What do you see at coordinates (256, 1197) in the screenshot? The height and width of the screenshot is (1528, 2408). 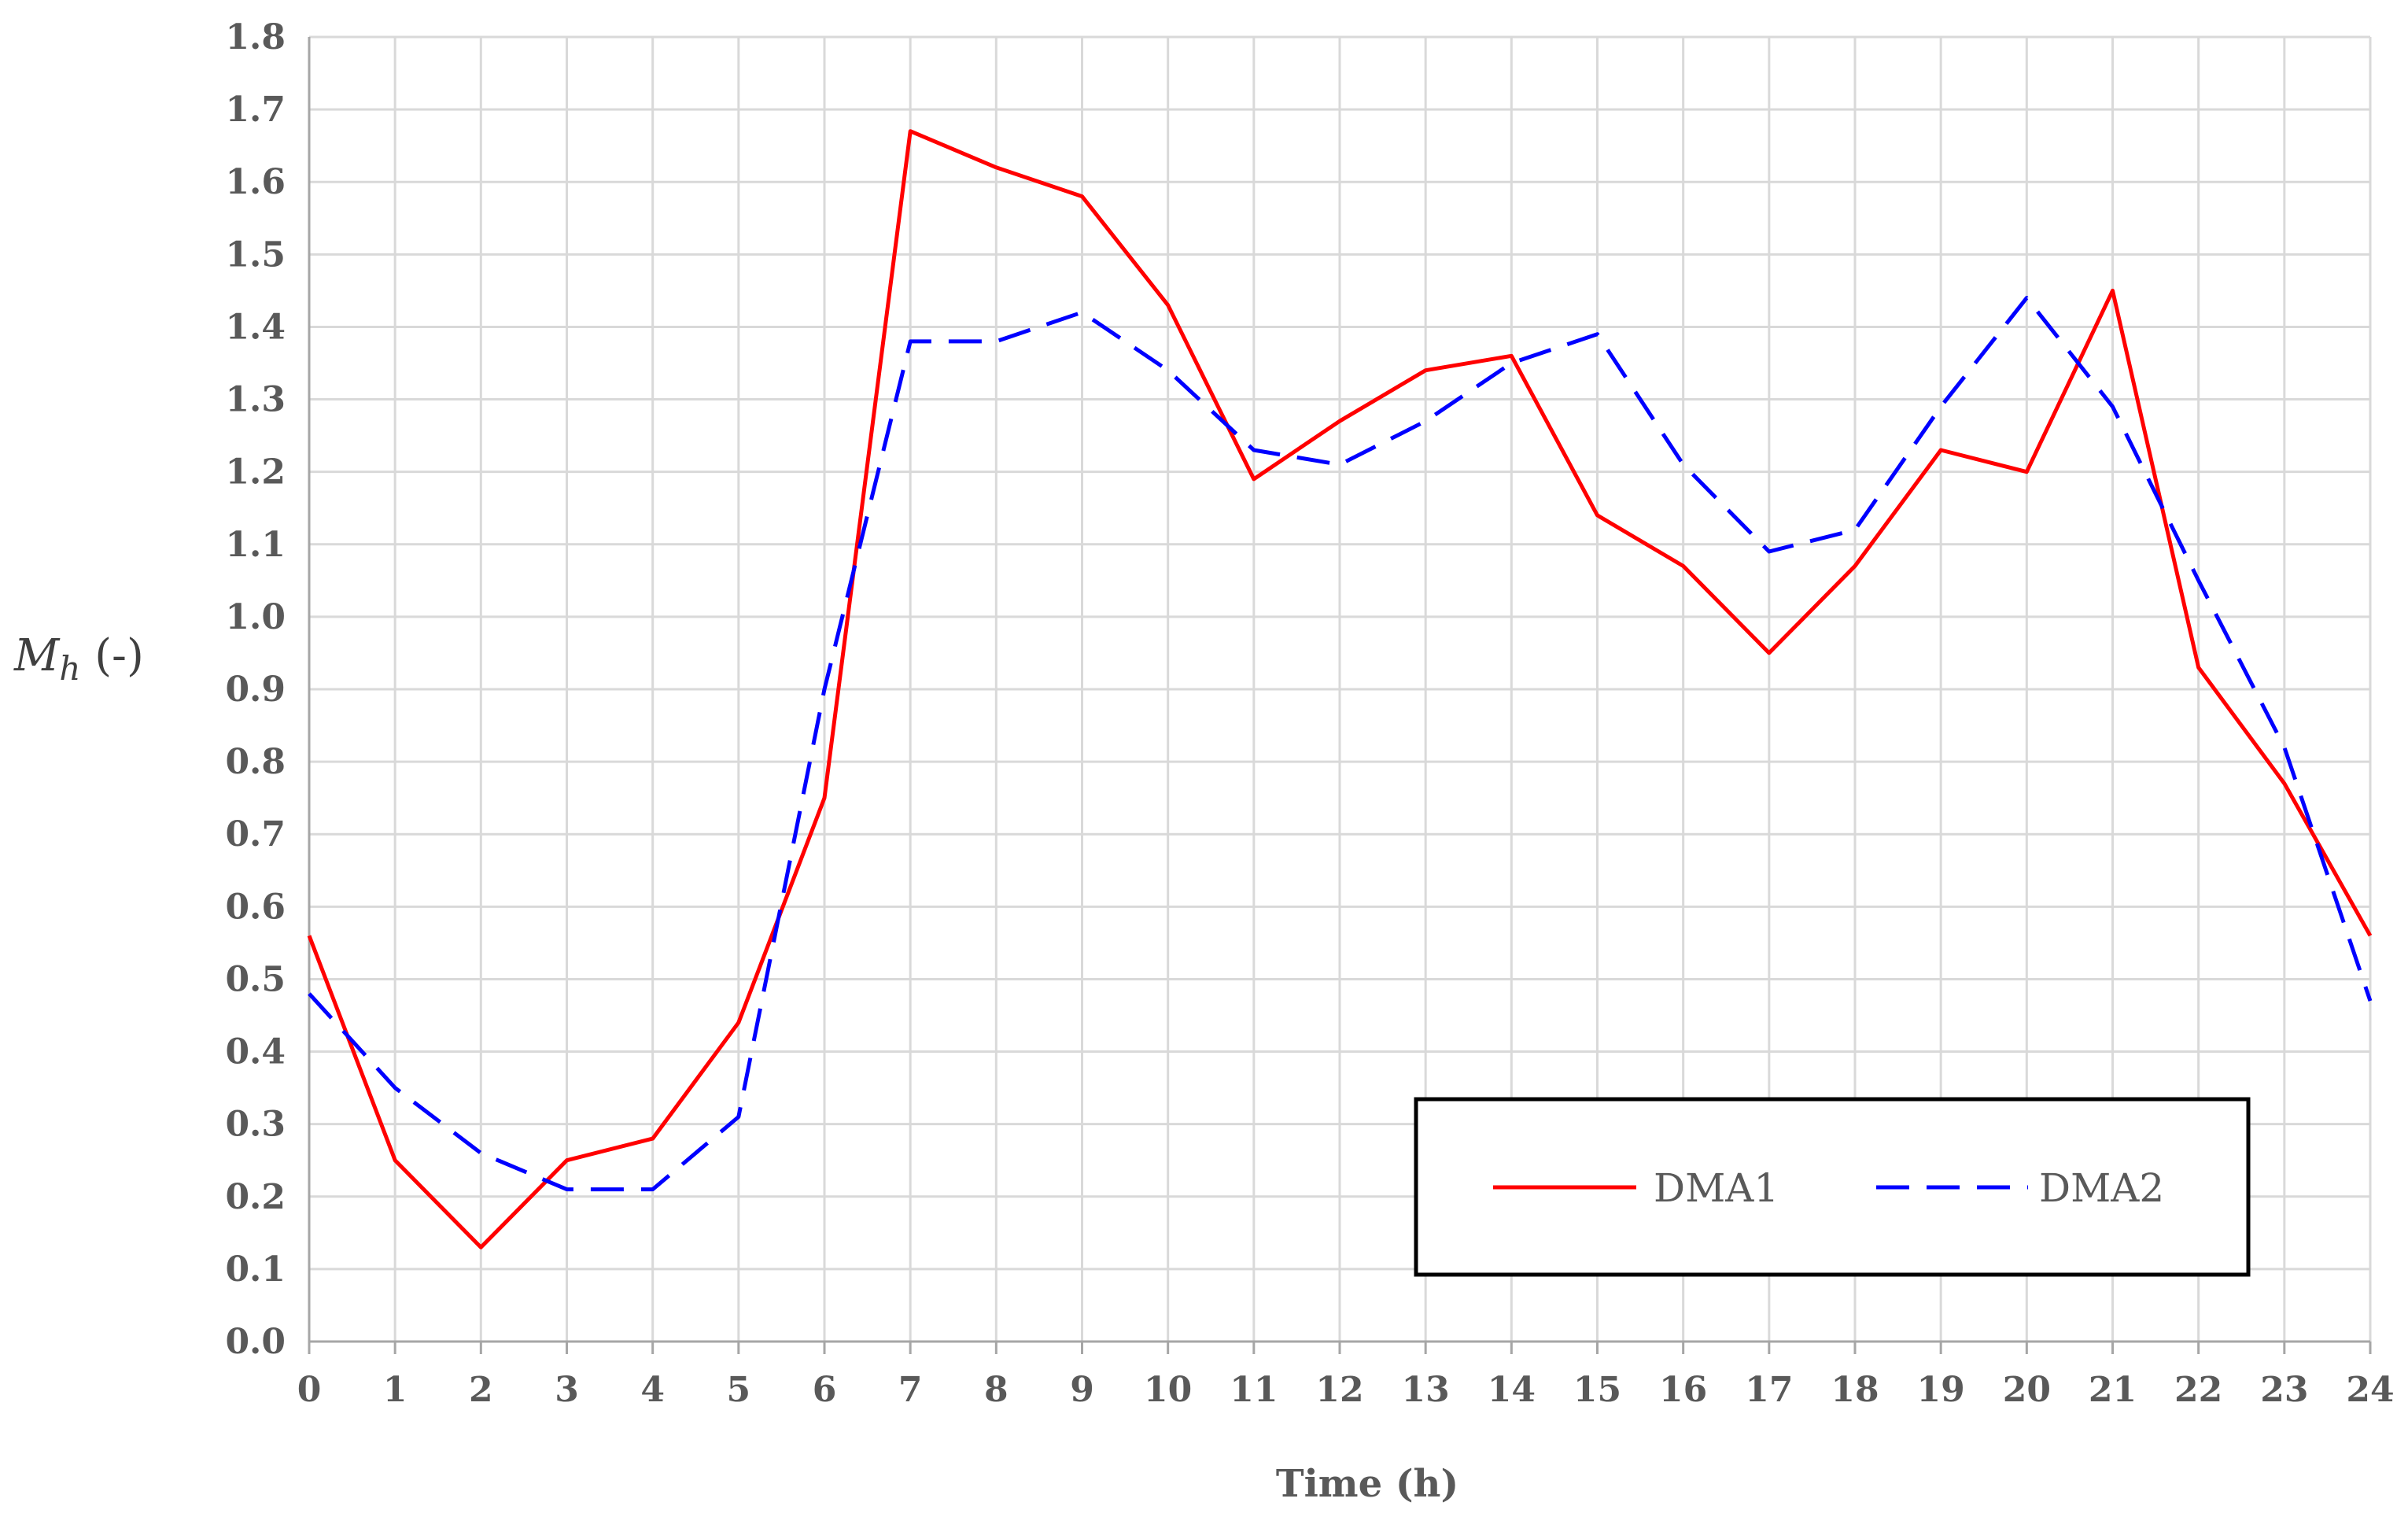 I see `y-tick-label: 0.2` at bounding box center [256, 1197].